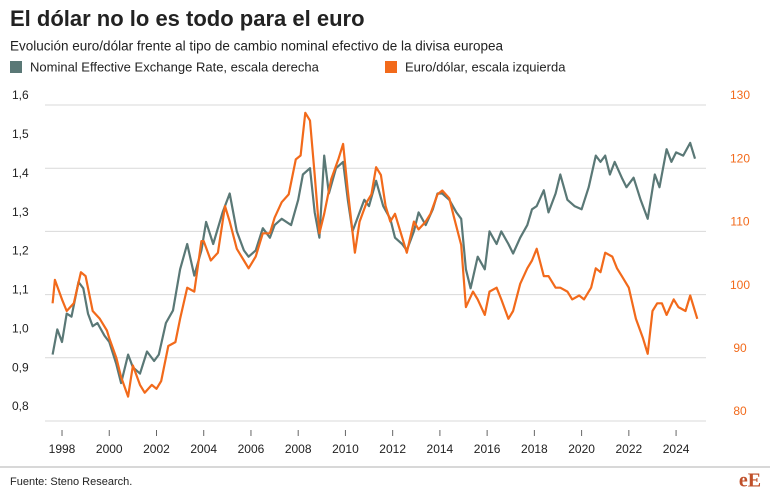  I want to click on y2-tick-label: 90, so click(740, 348).